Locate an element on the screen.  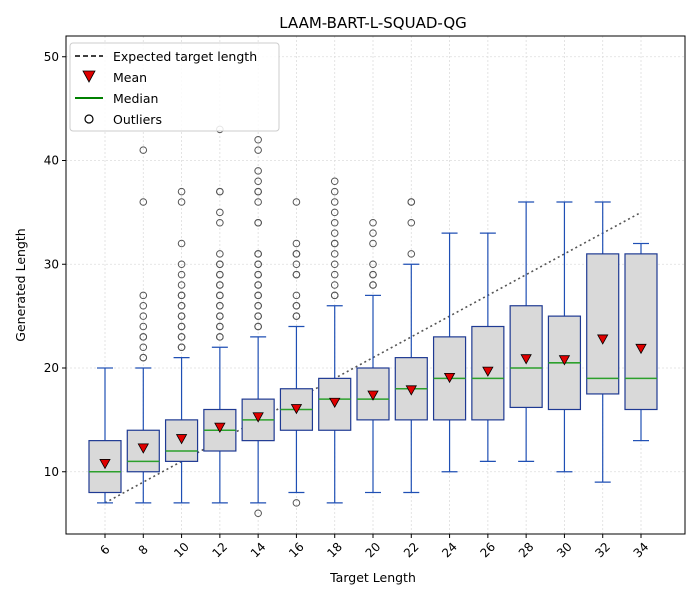
y-tick-label: 50 is located at coordinates (51, 57).